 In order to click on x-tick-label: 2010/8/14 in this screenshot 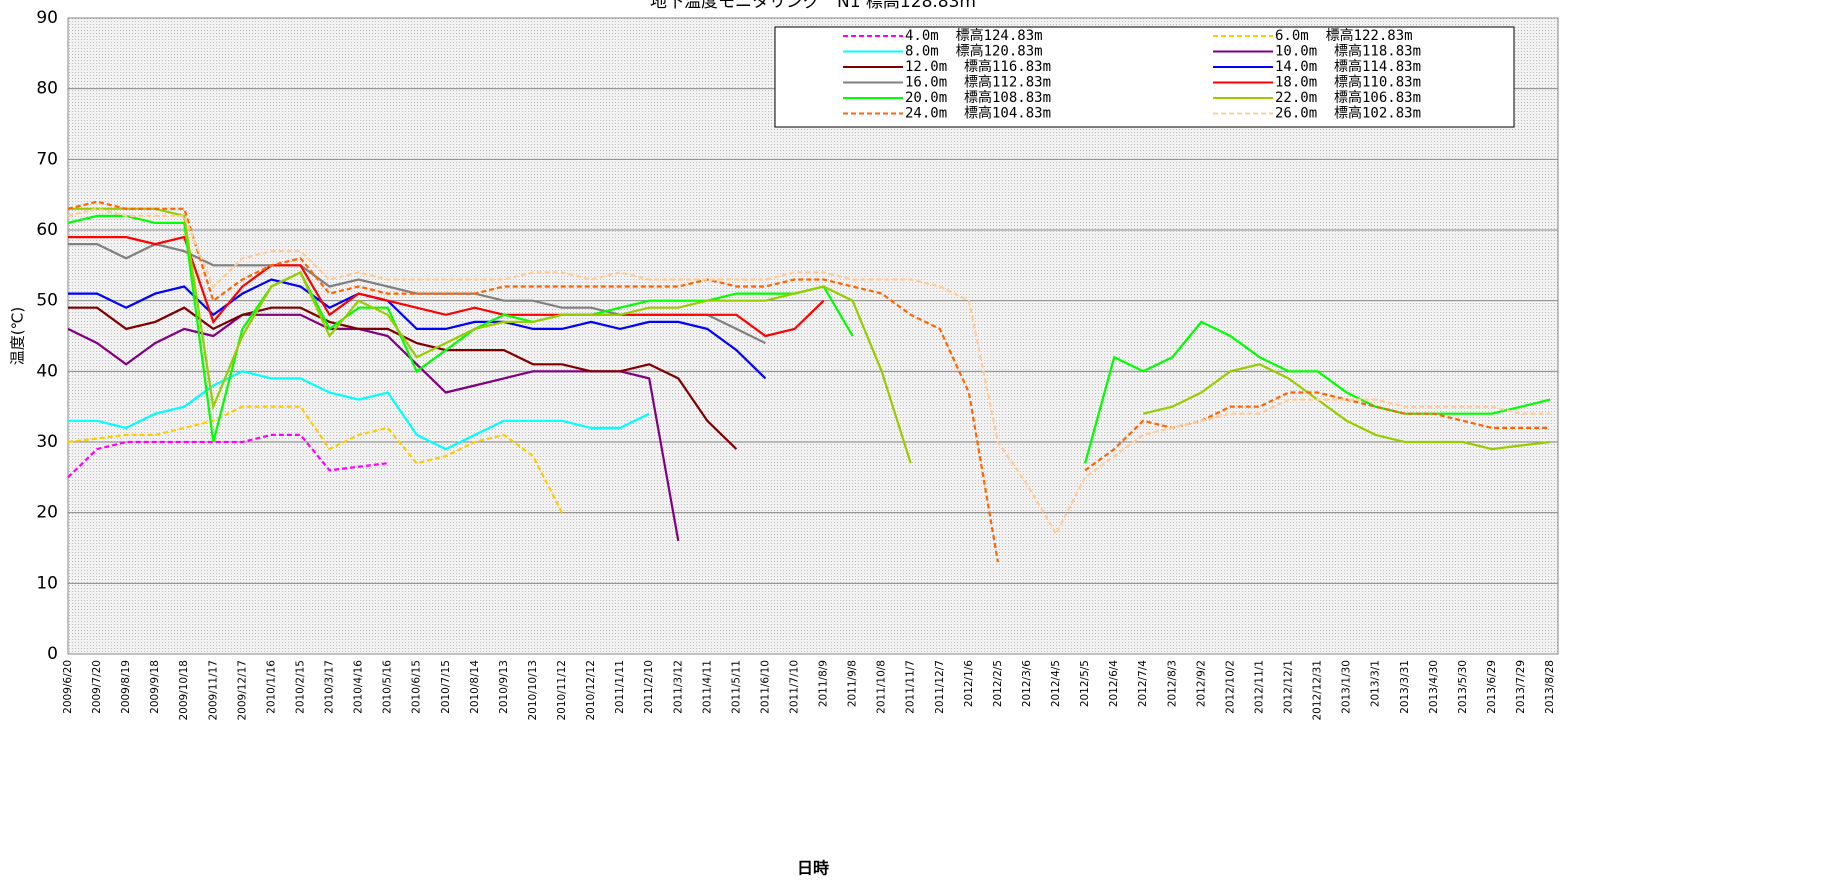, I will do `click(475, 687)`.